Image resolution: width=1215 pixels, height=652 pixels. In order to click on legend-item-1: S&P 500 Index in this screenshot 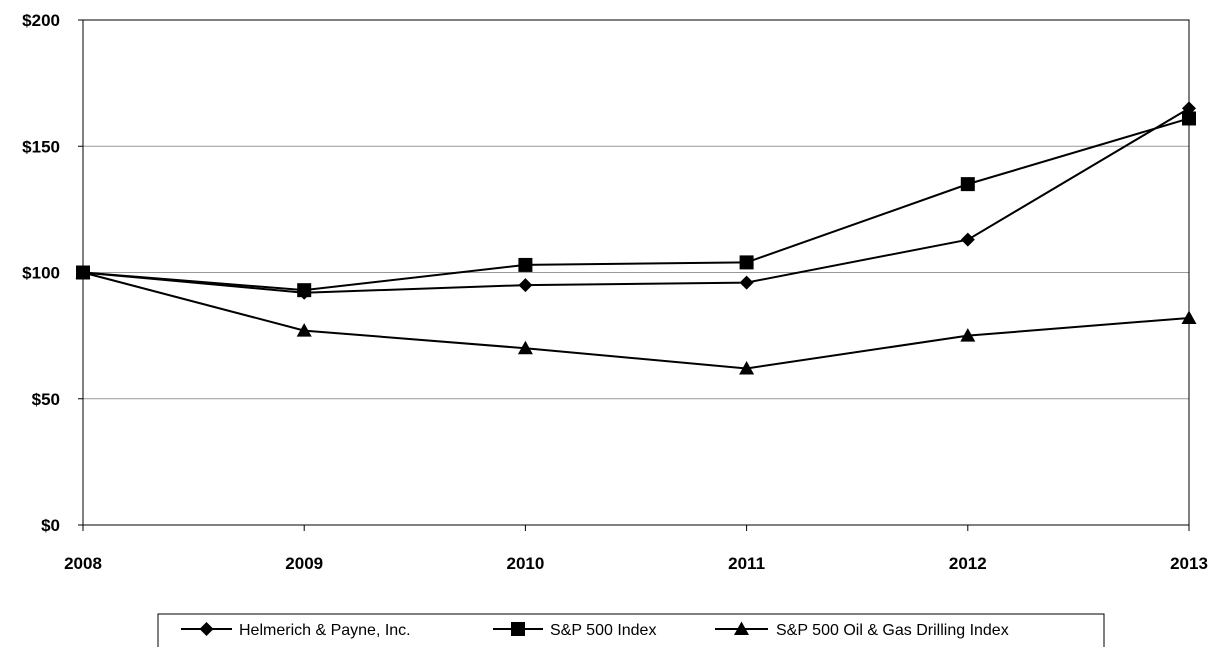, I will do `click(574, 630)`.